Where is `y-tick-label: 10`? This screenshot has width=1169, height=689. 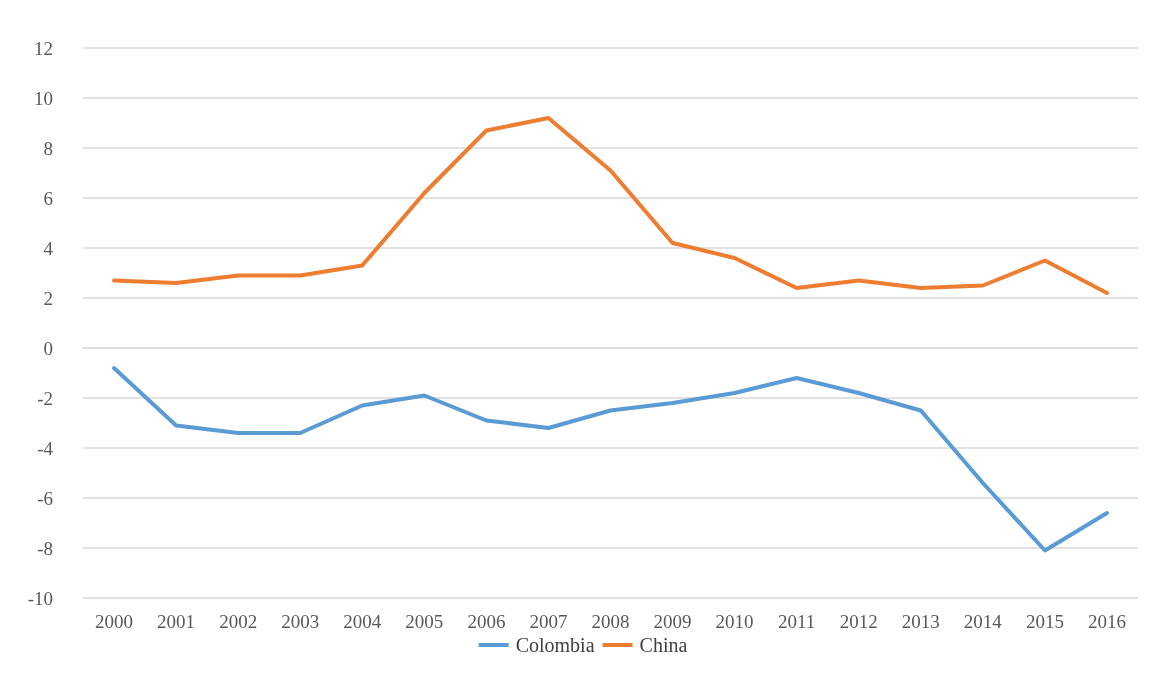 y-tick-label: 10 is located at coordinates (43, 98).